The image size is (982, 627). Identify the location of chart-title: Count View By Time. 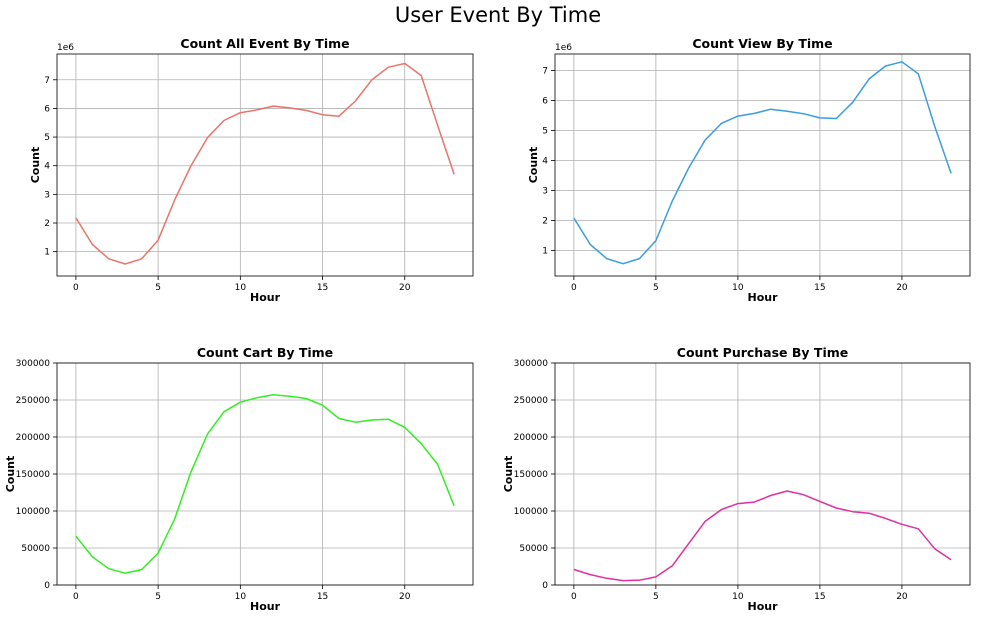
(762, 43).